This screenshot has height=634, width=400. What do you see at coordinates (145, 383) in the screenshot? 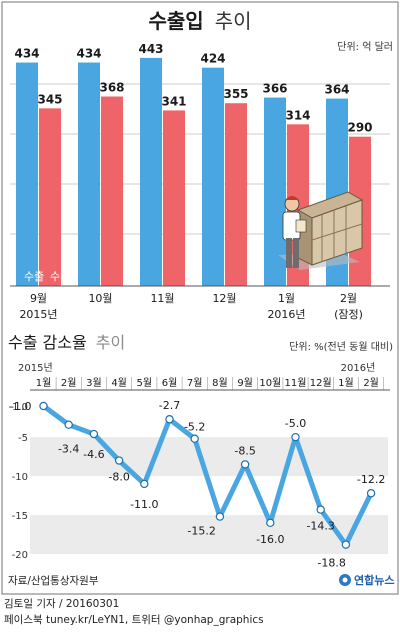
I see `x-tick-label-4: 5월` at bounding box center [145, 383].